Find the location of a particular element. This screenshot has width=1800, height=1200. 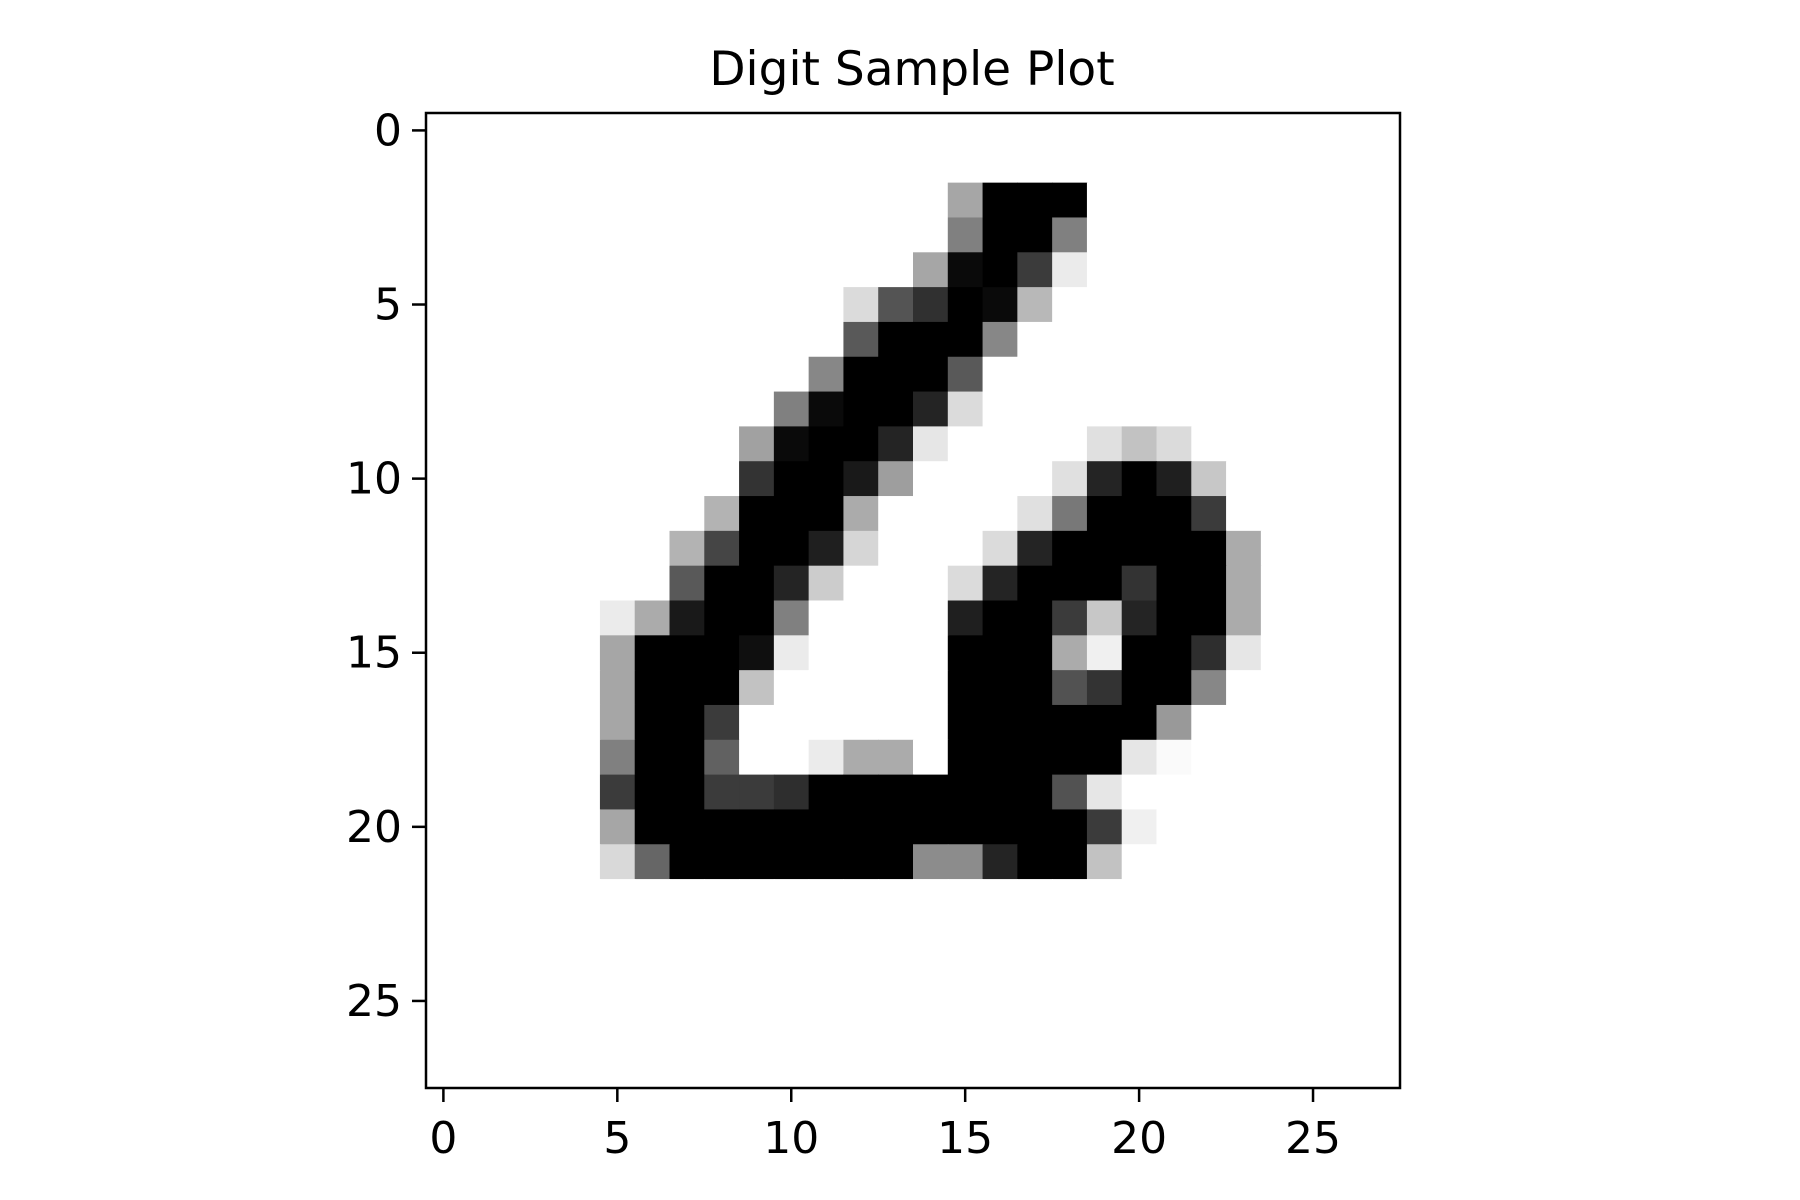

pixel-cell-r6-c21 is located at coordinates (1174, 339).